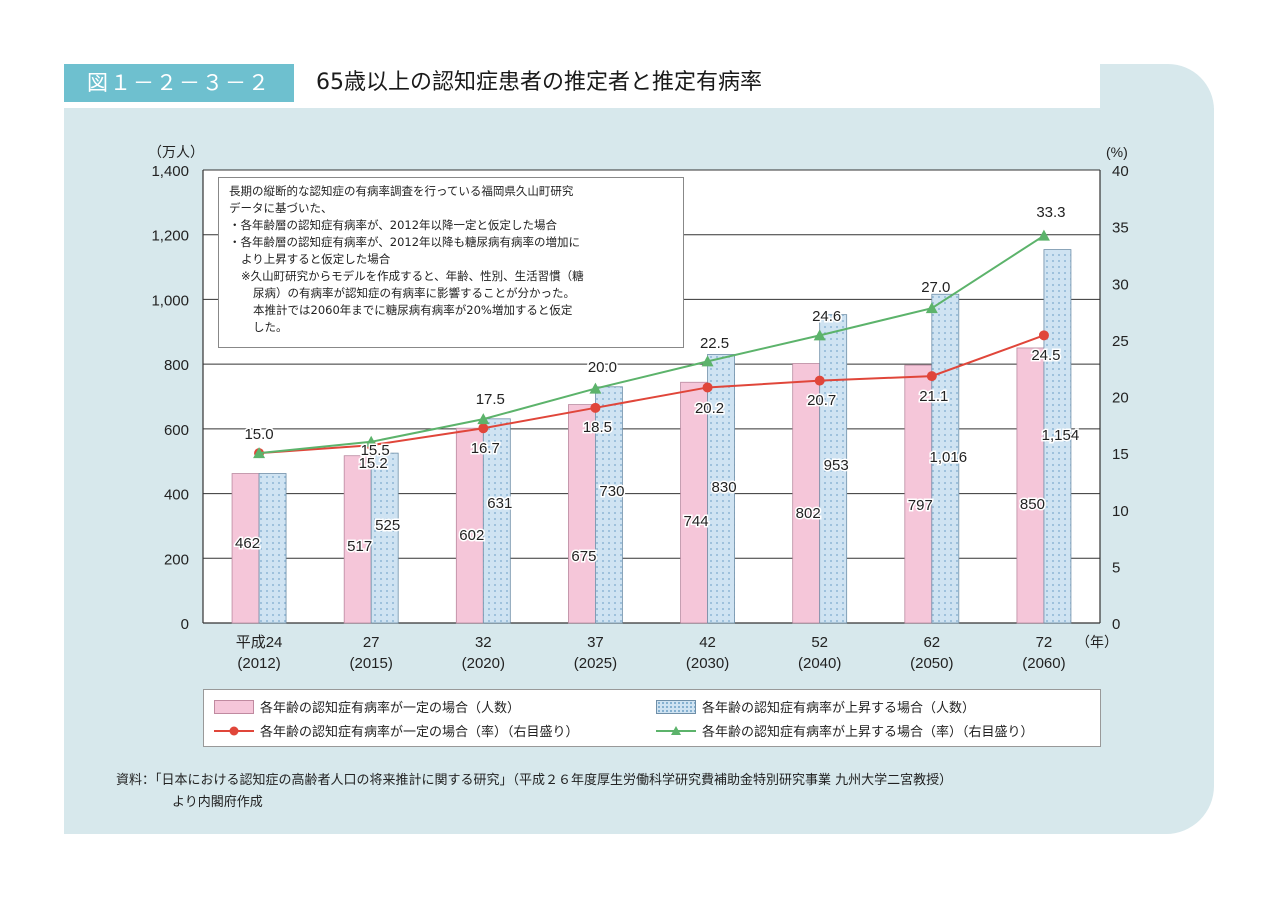 Image resolution: width=1280 pixels, height=905 pixels. Describe the element at coordinates (597, 427) in the screenshot. I see `rate-constant-value-label: 18.5` at that location.